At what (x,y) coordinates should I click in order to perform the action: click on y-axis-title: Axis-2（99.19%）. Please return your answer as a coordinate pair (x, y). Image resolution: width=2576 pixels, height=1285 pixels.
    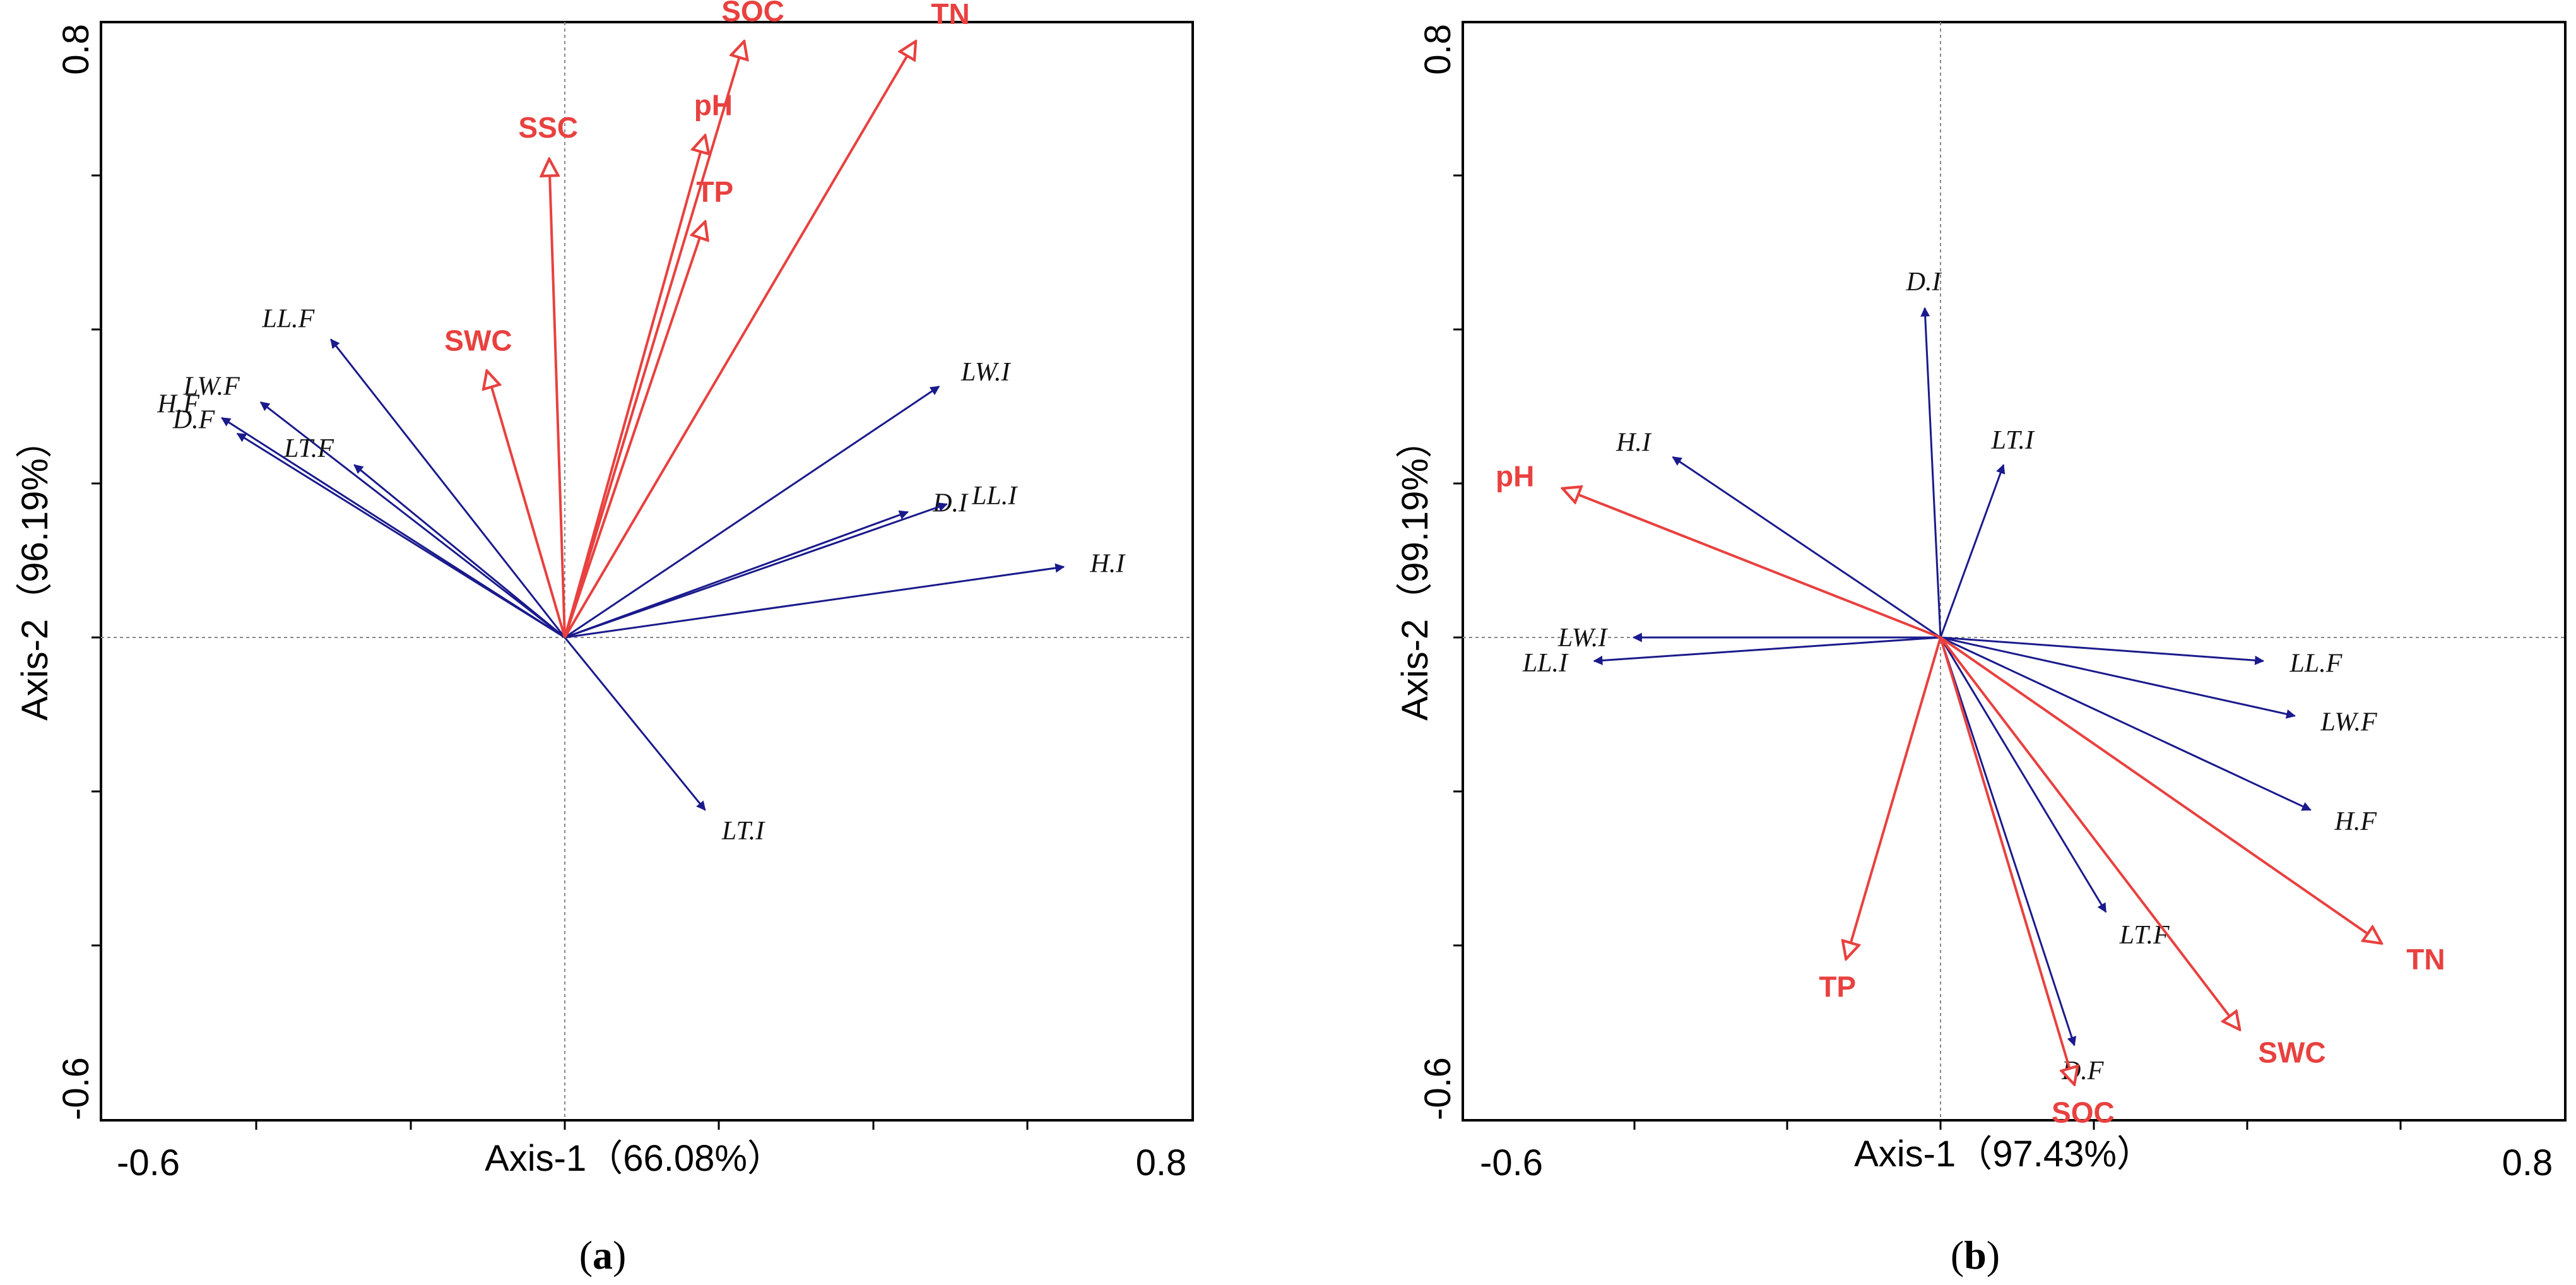
    Looking at the image, I should click on (1415, 571).